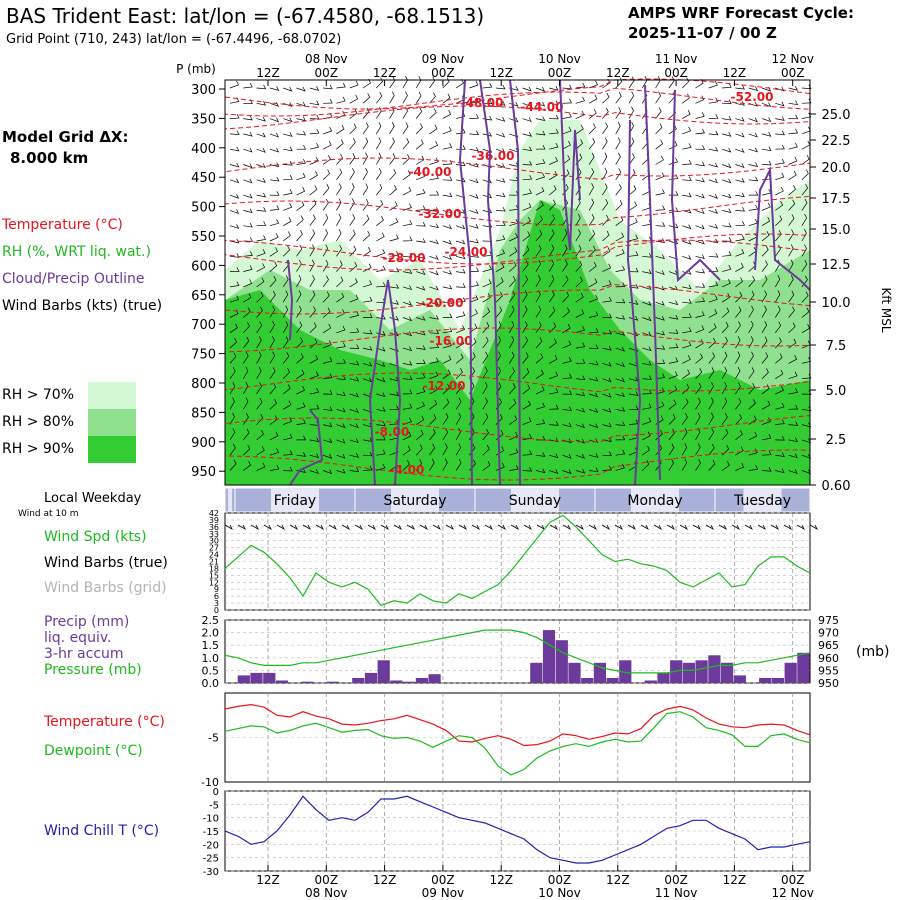  I want to click on height-label: 2.5, so click(836, 440).